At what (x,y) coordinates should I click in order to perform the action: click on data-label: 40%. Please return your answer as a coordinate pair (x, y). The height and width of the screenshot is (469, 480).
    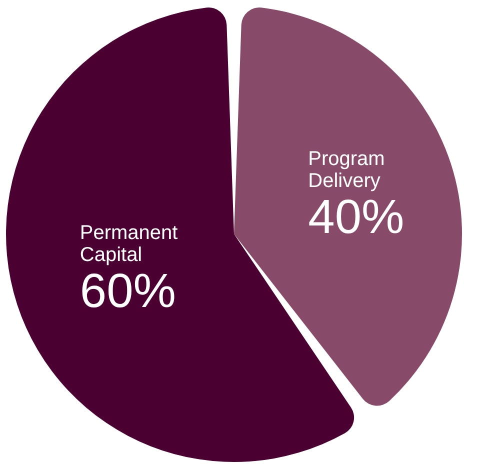
    Looking at the image, I should click on (356, 217).